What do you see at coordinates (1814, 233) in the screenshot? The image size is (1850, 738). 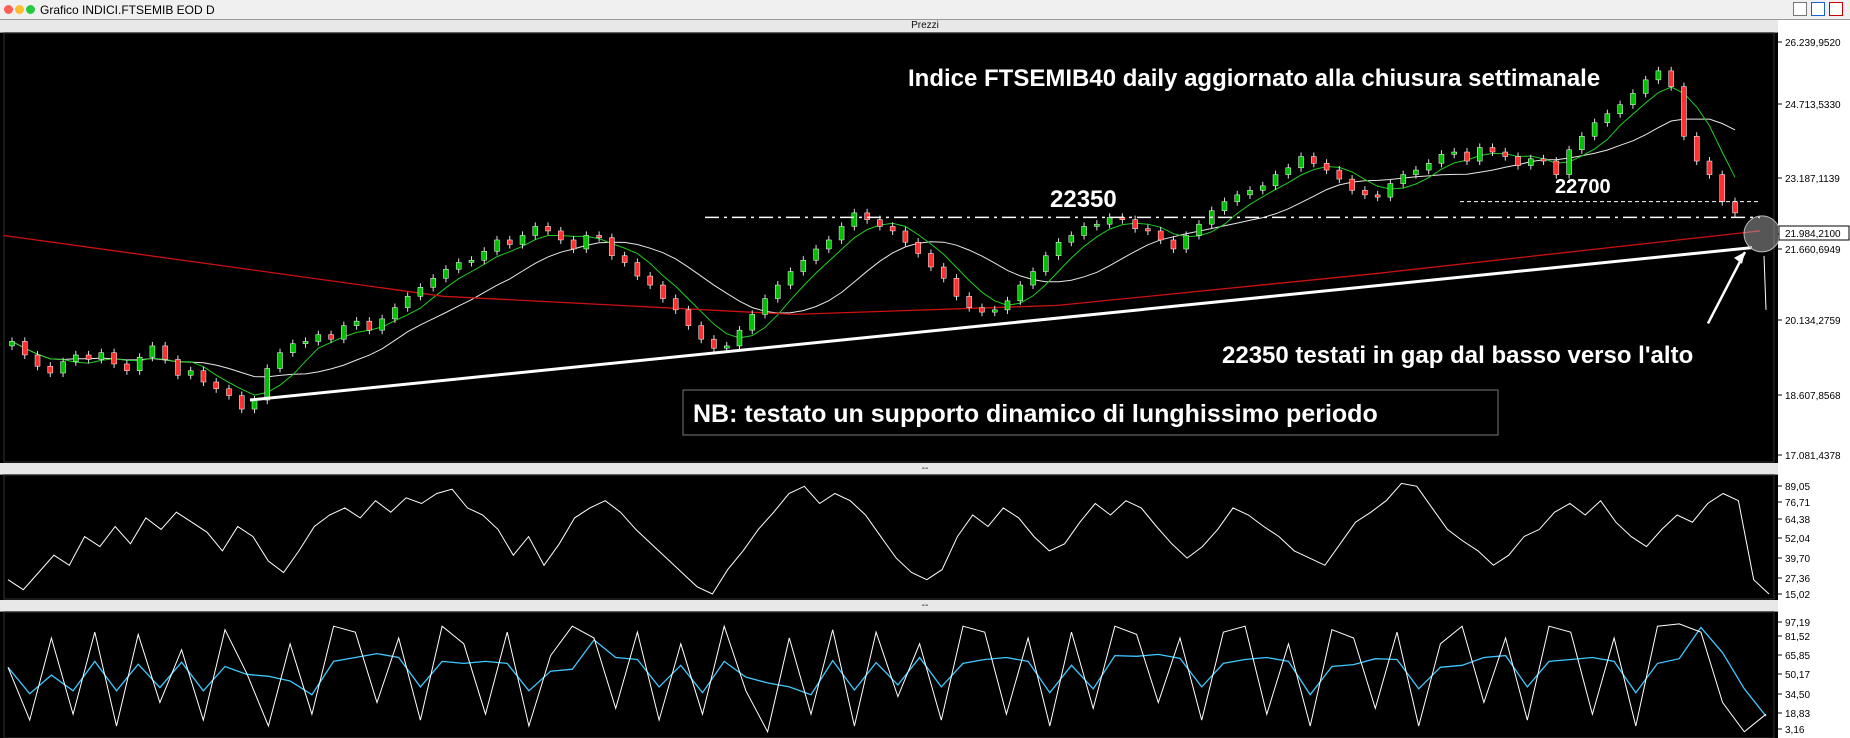 I see `last-price-box` at bounding box center [1814, 233].